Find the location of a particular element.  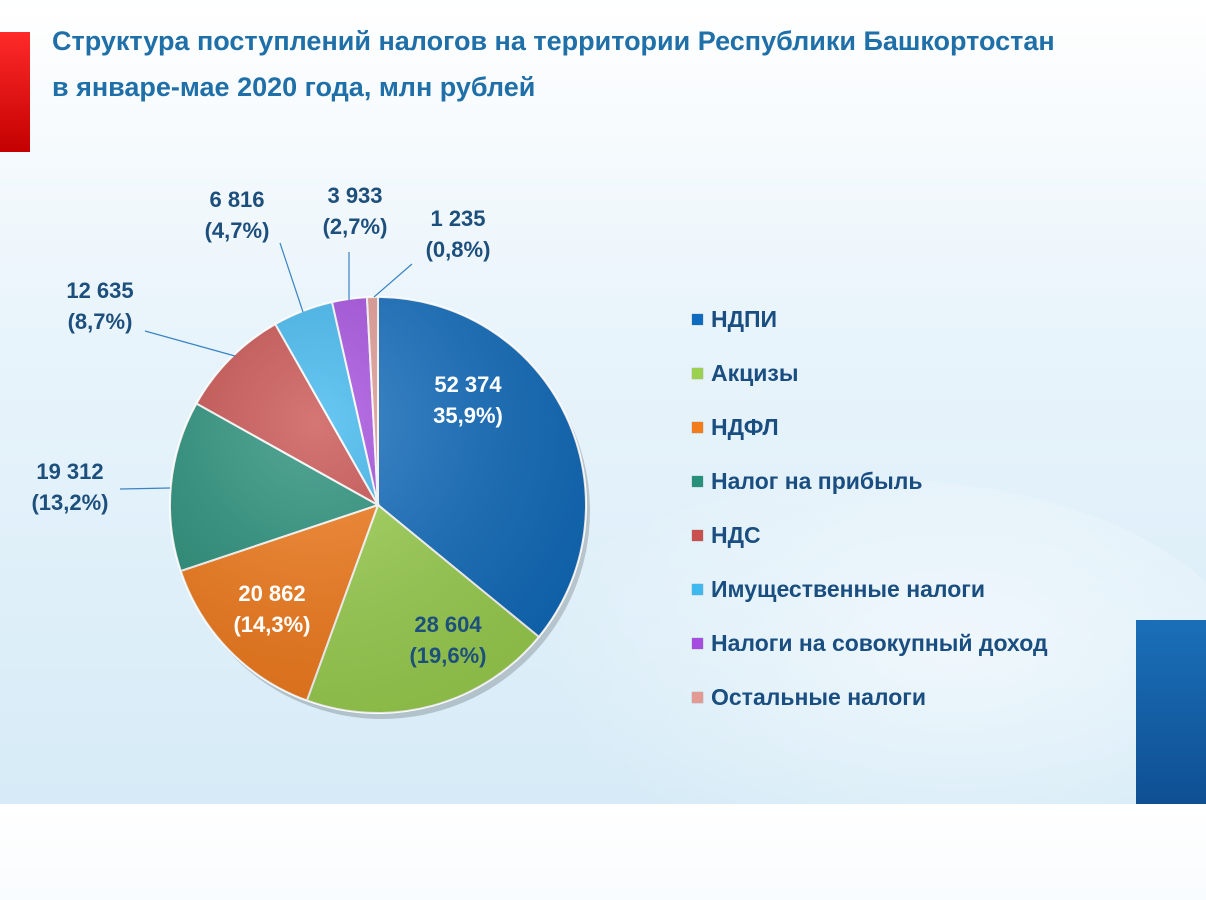

legend-item-2: Акцизы is located at coordinates (912, 373).